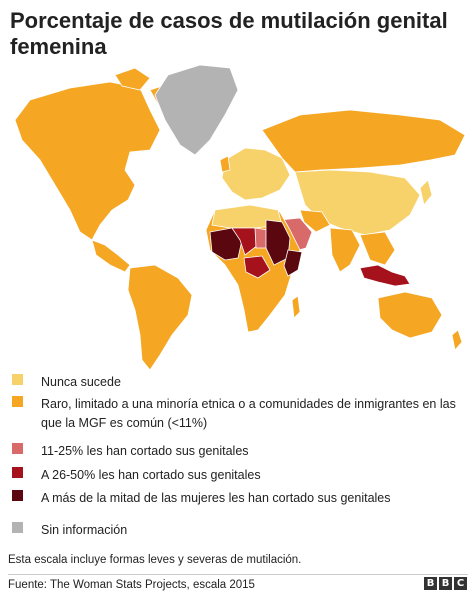  I want to click on region-india, so click(345, 250).